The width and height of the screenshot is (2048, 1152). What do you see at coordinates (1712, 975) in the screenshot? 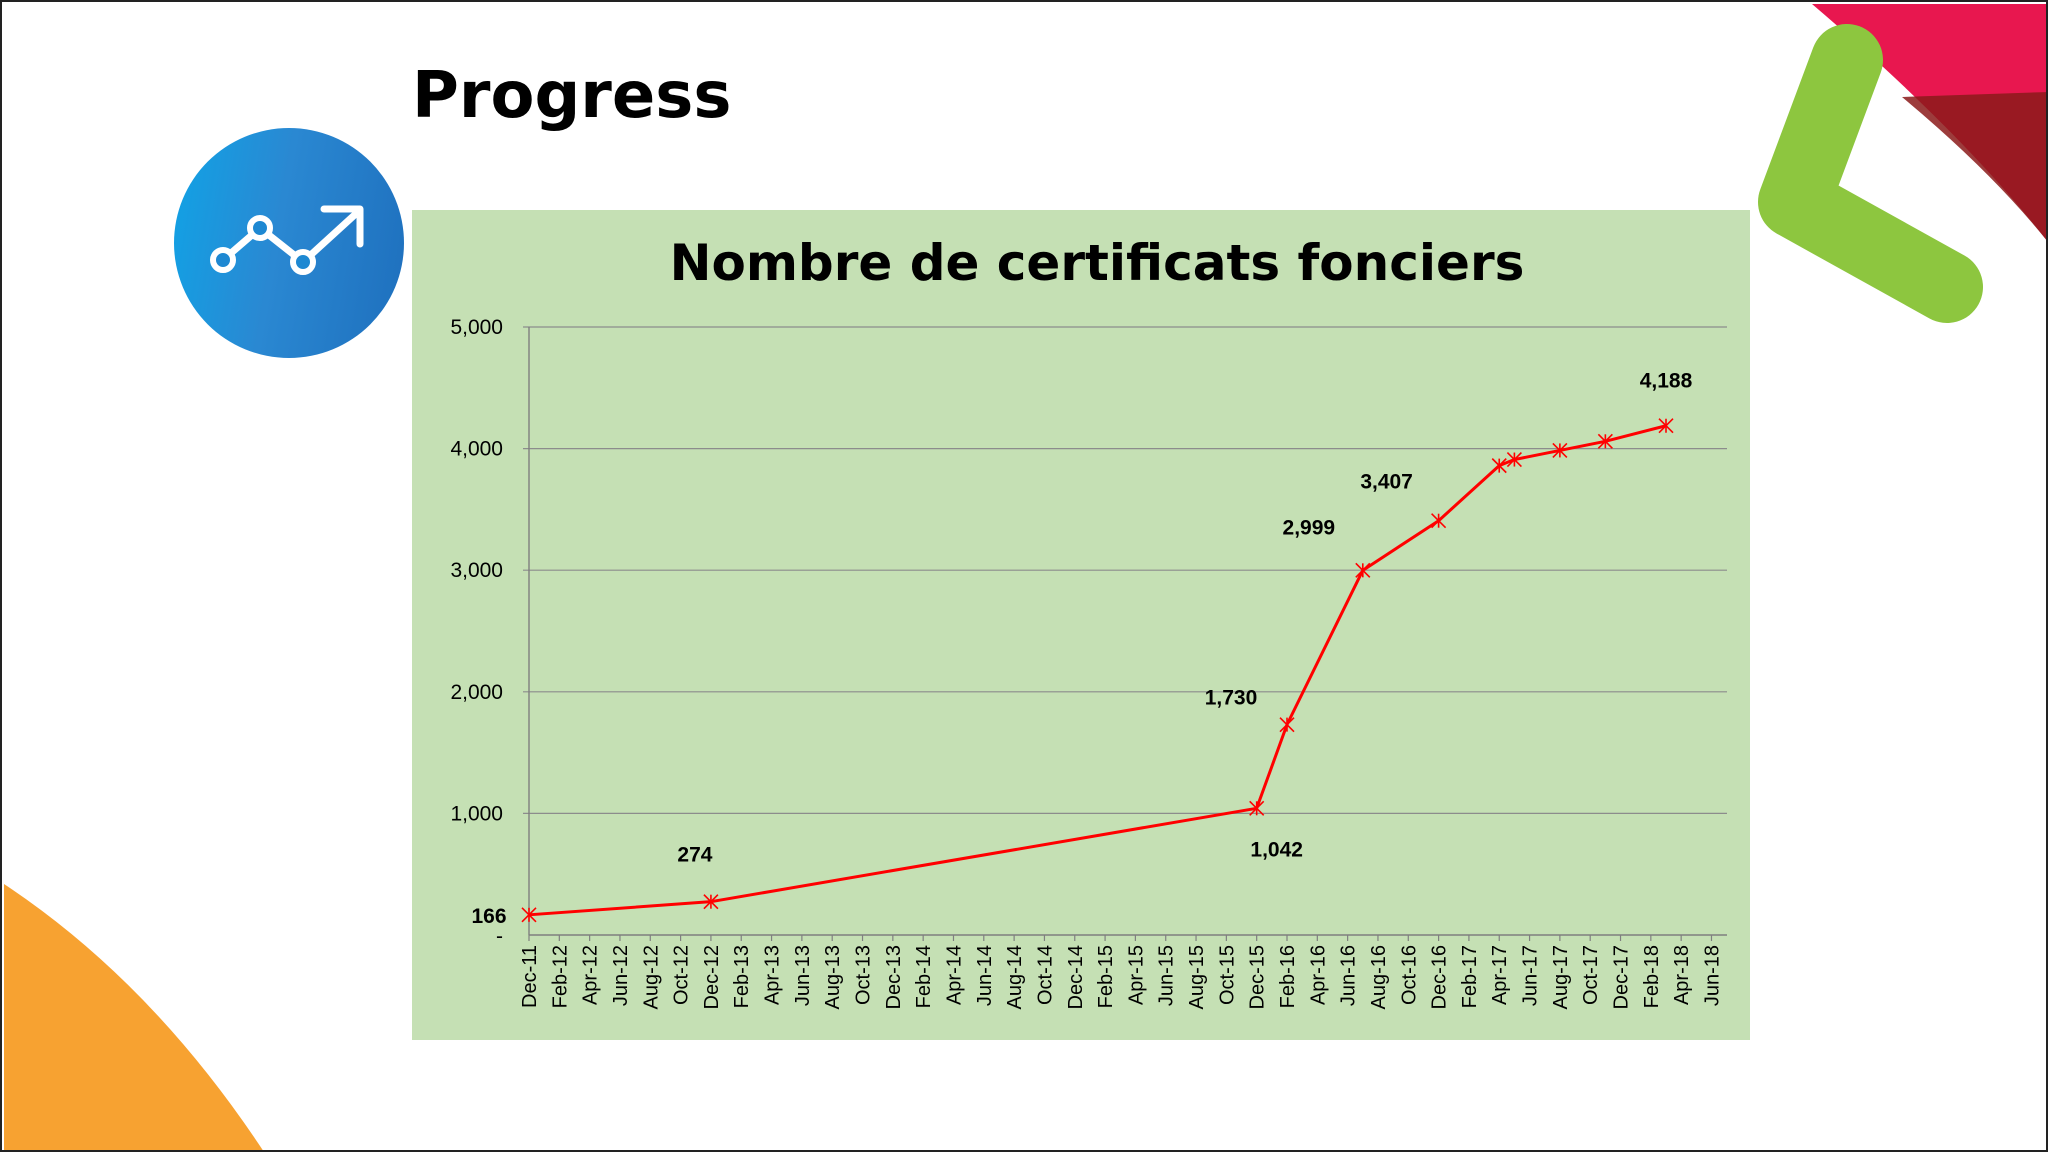
I see `x-tick-label: Jun-18` at bounding box center [1712, 975].